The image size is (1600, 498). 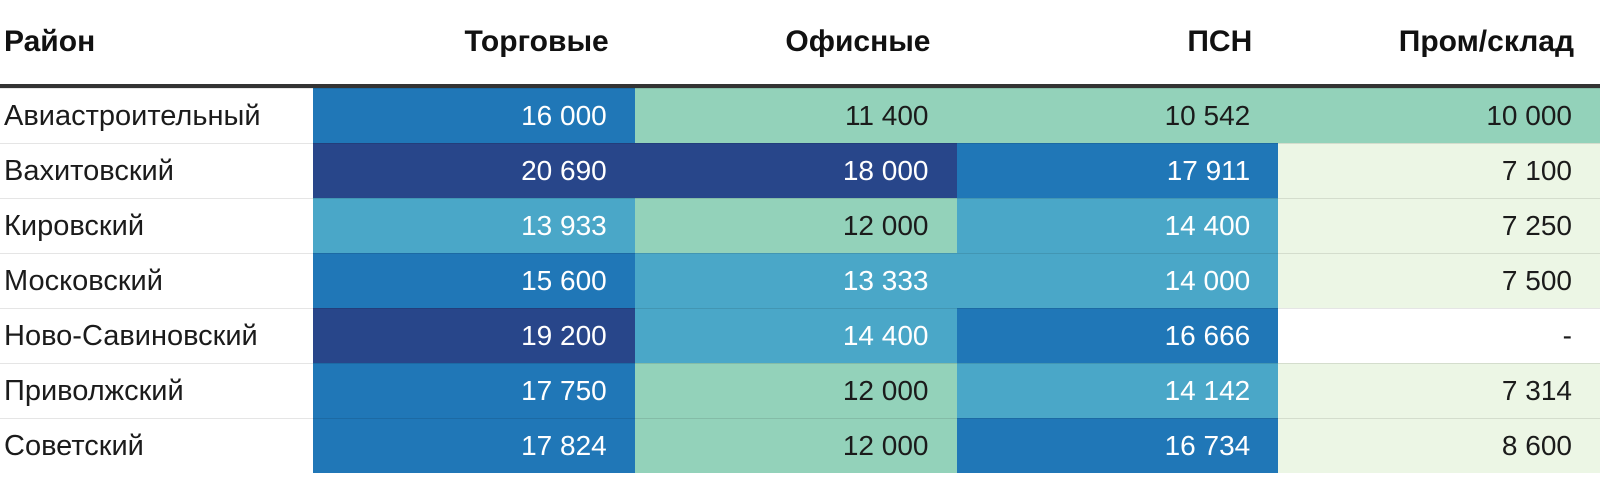 What do you see at coordinates (156, 44) in the screenshot?
I see `column-header-district: Район` at bounding box center [156, 44].